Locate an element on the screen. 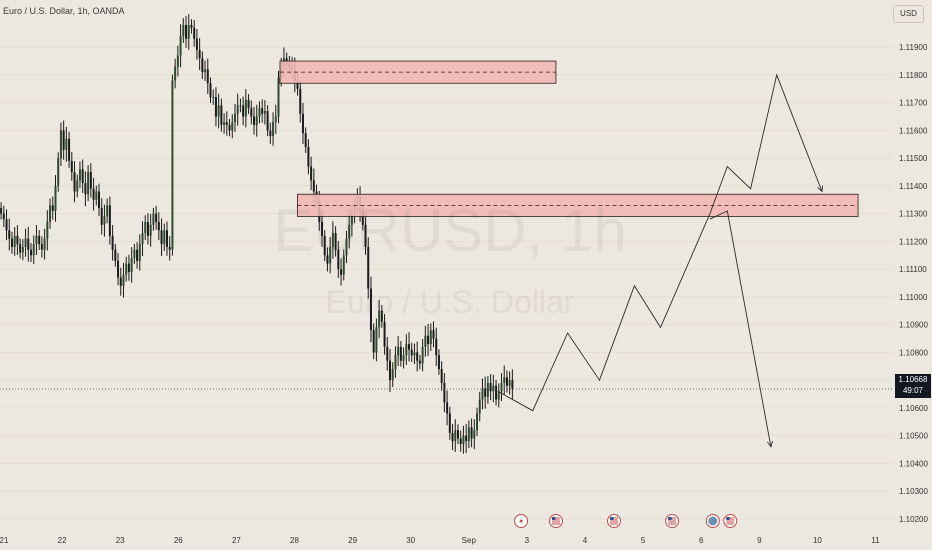  watermark-symbol: EURUSD, 1h is located at coordinates (450, 230).